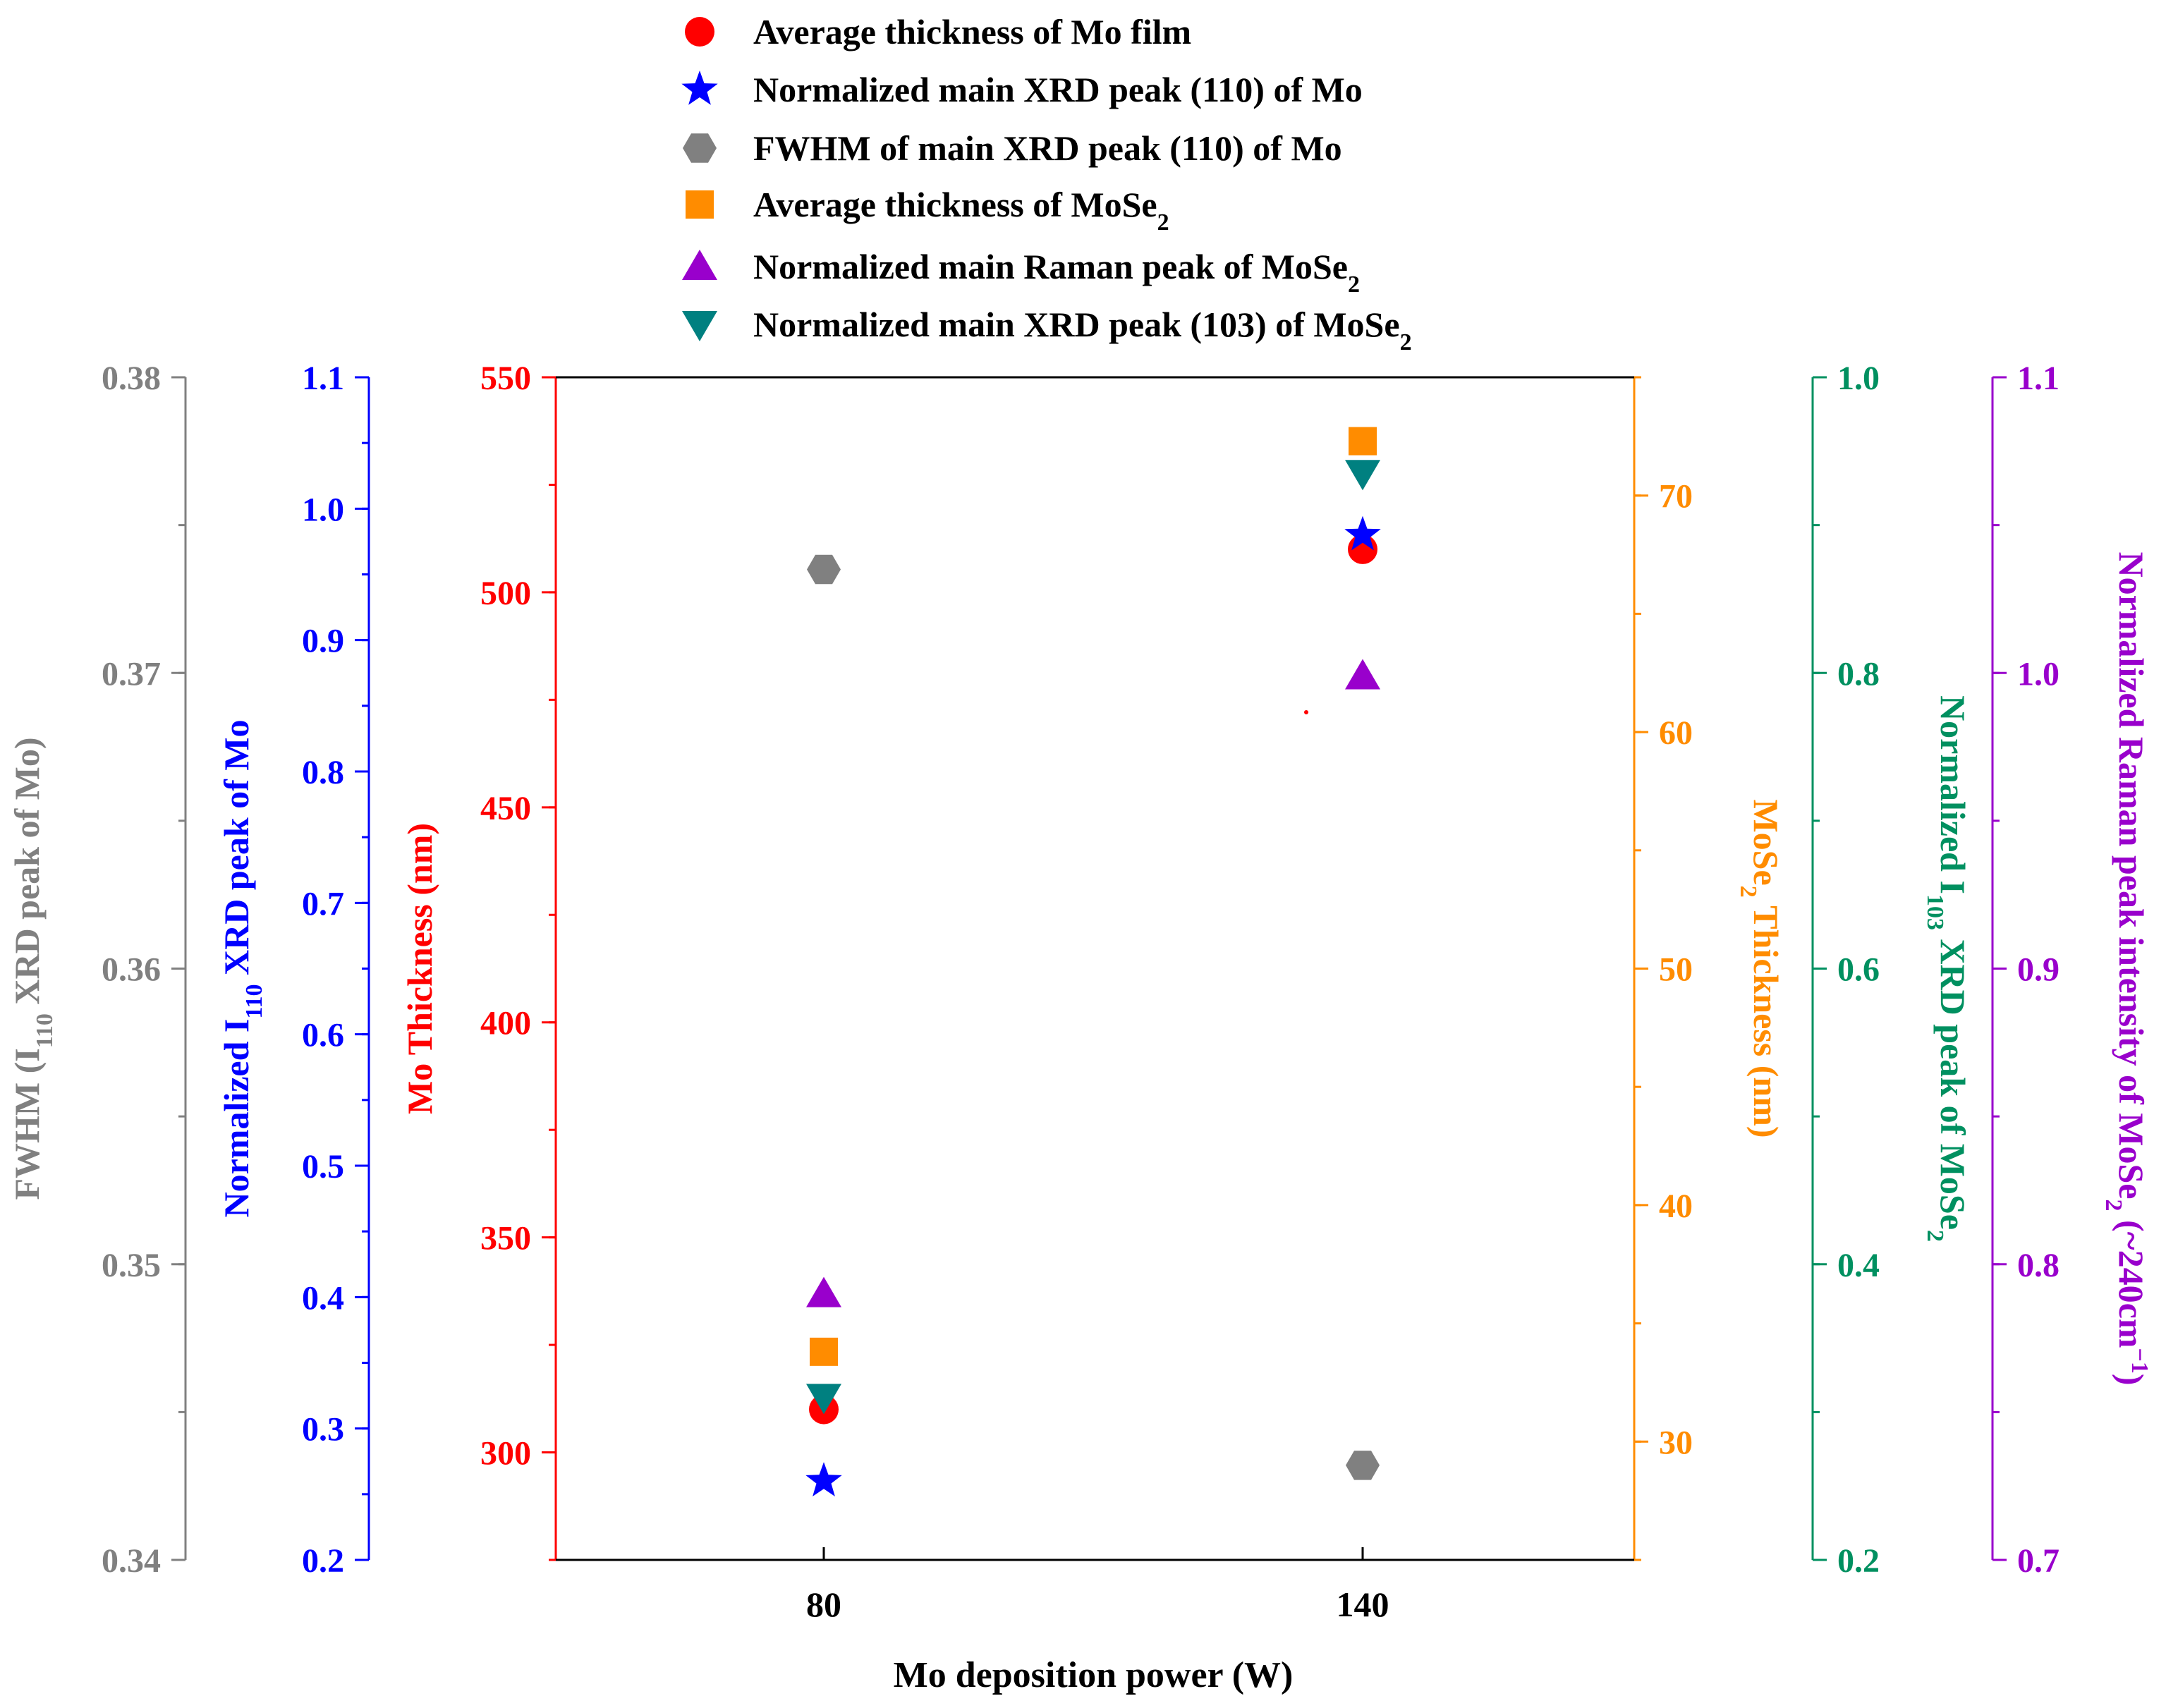 This screenshot has height=1708, width=2166. What do you see at coordinates (2038, 674) in the screenshot?
I see `tick-label-raman: 1.0` at bounding box center [2038, 674].